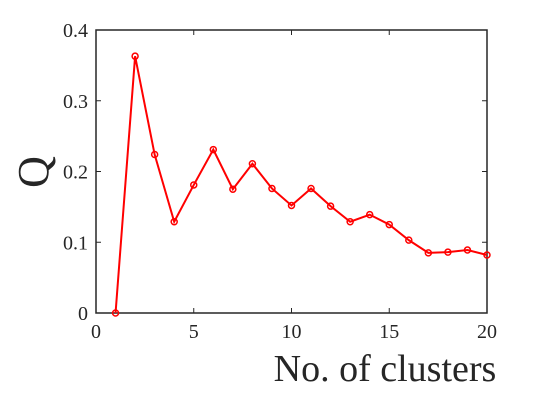  I want to click on x-tick-label: 10, so click(292, 332).